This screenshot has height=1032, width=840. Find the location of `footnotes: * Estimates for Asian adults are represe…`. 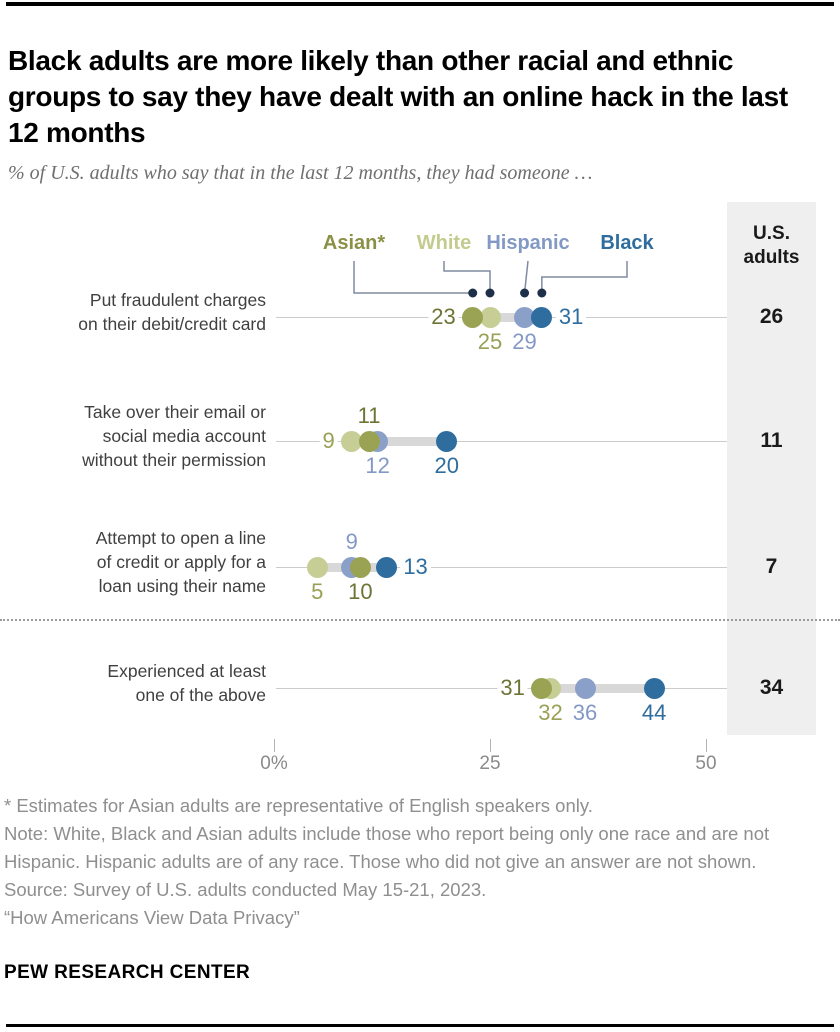

footnotes: * Estimates for Asian adults are represe… is located at coordinates (415, 862).